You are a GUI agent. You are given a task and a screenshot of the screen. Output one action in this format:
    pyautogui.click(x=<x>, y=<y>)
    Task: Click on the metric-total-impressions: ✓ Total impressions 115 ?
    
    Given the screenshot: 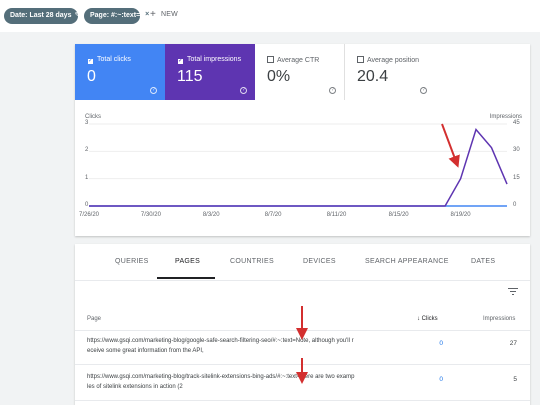 What is the action you would take?
    pyautogui.click(x=210, y=72)
    